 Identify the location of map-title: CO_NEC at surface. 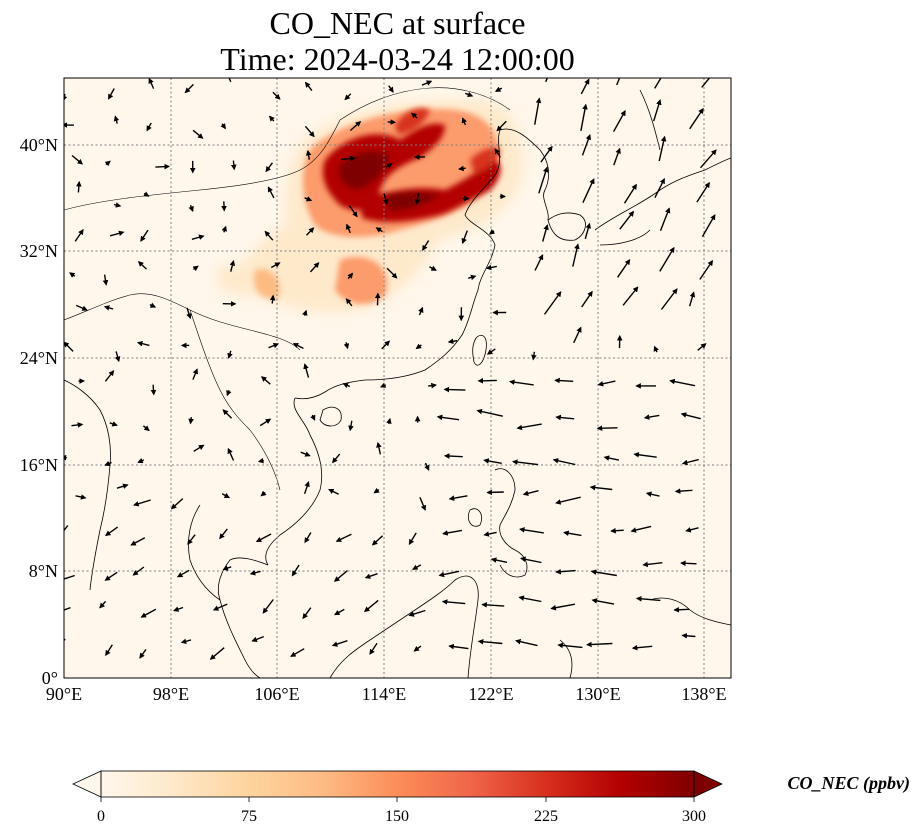
(397, 23).